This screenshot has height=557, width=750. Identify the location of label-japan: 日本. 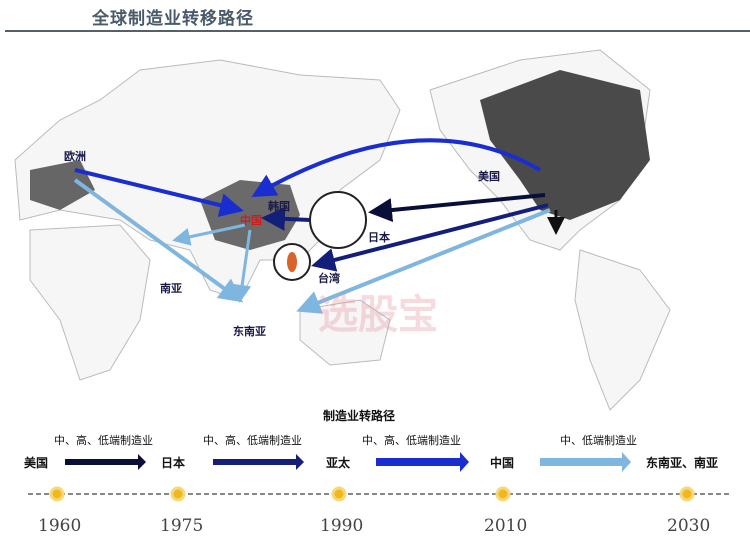
(379, 237).